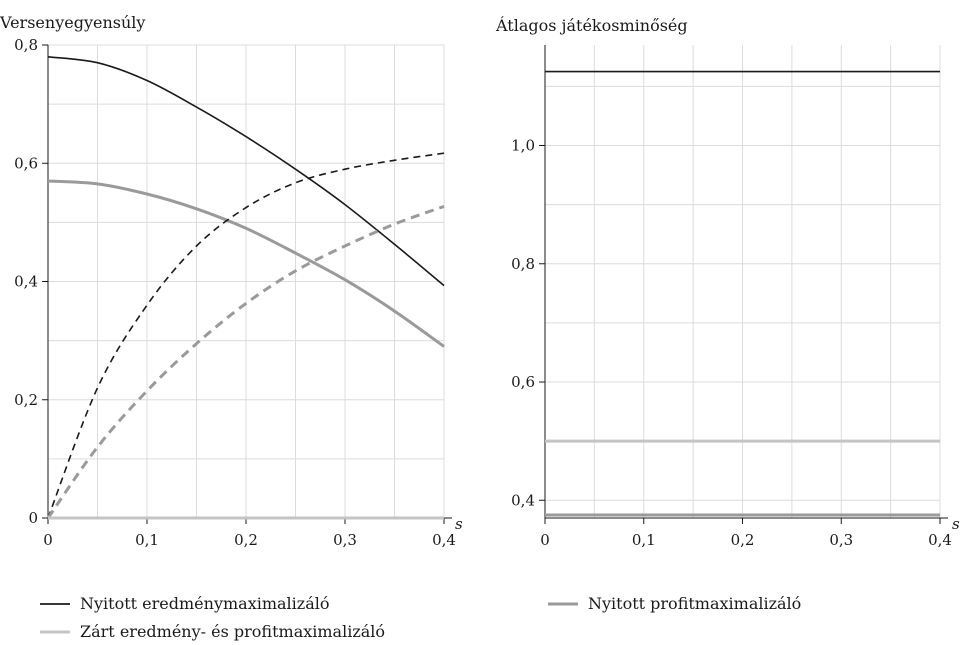  What do you see at coordinates (232, 631) in the screenshot?
I see `legend-label-closed: Zárt eredmény- és profitmaximalizáló` at bounding box center [232, 631].